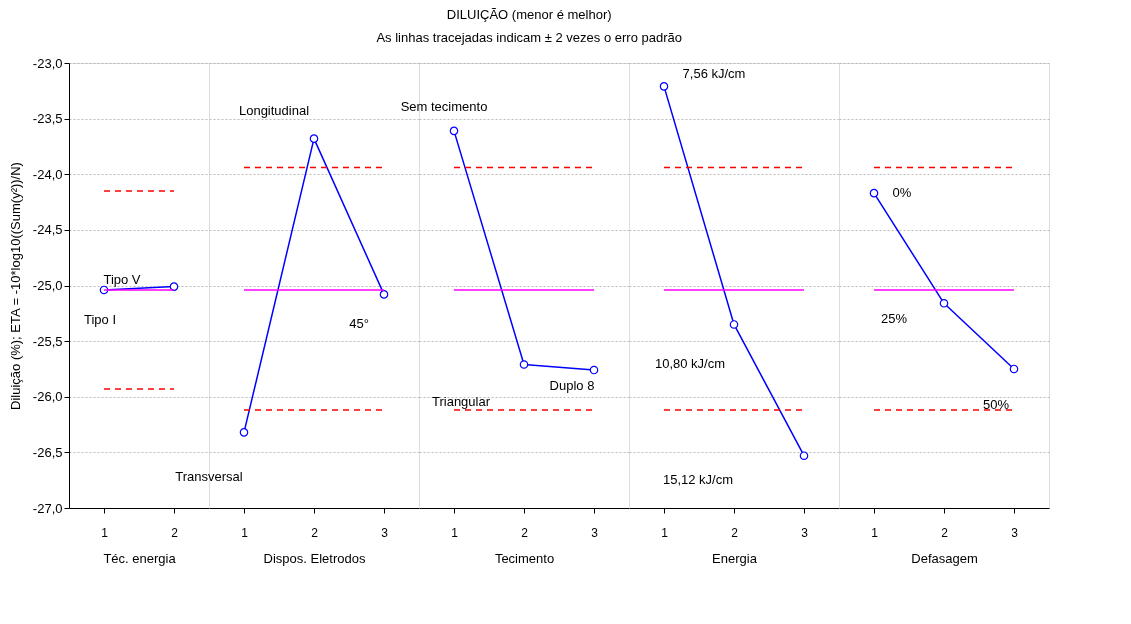 The image size is (1131, 624). I want to click on y-tick-label: -23,0, so click(47, 63).